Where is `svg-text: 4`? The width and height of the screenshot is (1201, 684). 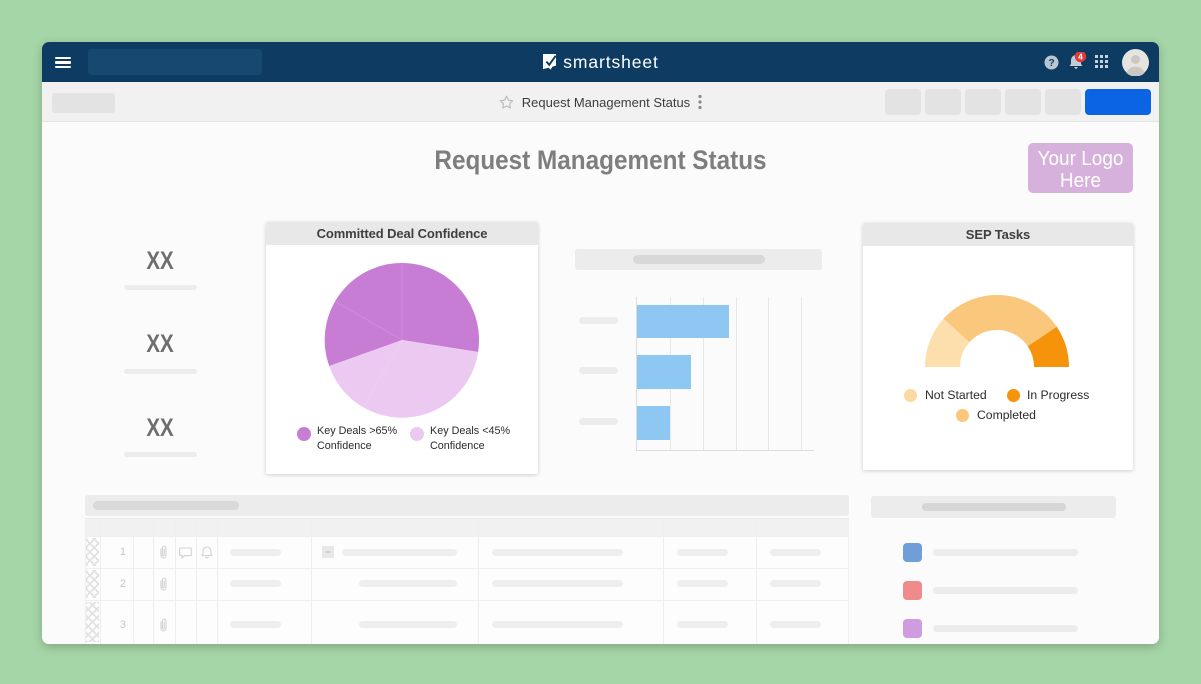
svg-text: 4 is located at coordinates (1080, 57).